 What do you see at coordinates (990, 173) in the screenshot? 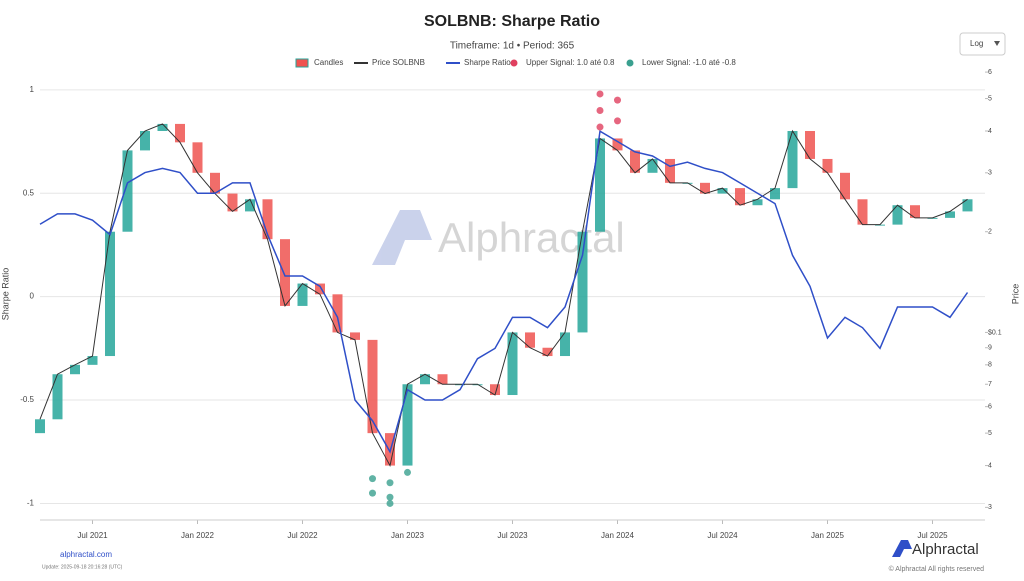
I see `y2-tick-label: 3` at bounding box center [990, 173].